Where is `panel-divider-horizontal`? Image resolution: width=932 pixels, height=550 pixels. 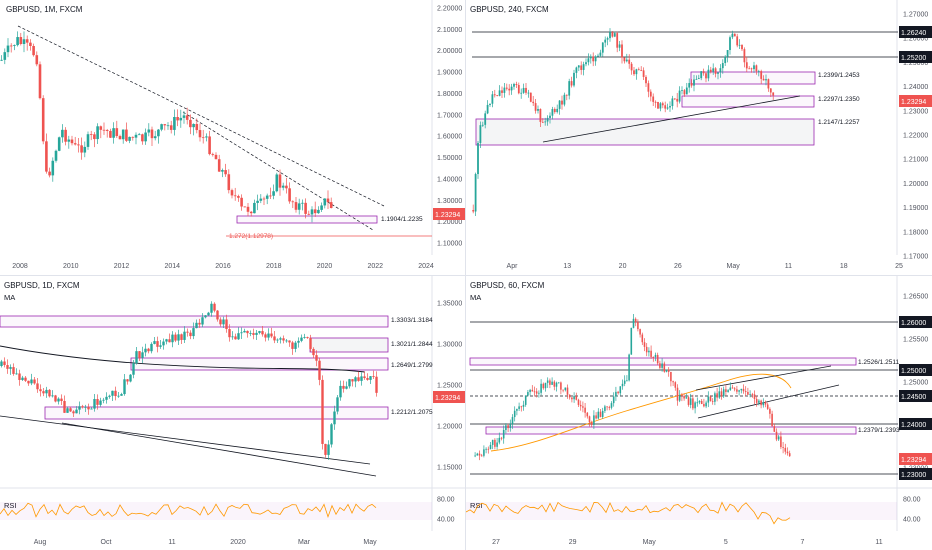 panel-divider-horizontal is located at coordinates (466, 275).